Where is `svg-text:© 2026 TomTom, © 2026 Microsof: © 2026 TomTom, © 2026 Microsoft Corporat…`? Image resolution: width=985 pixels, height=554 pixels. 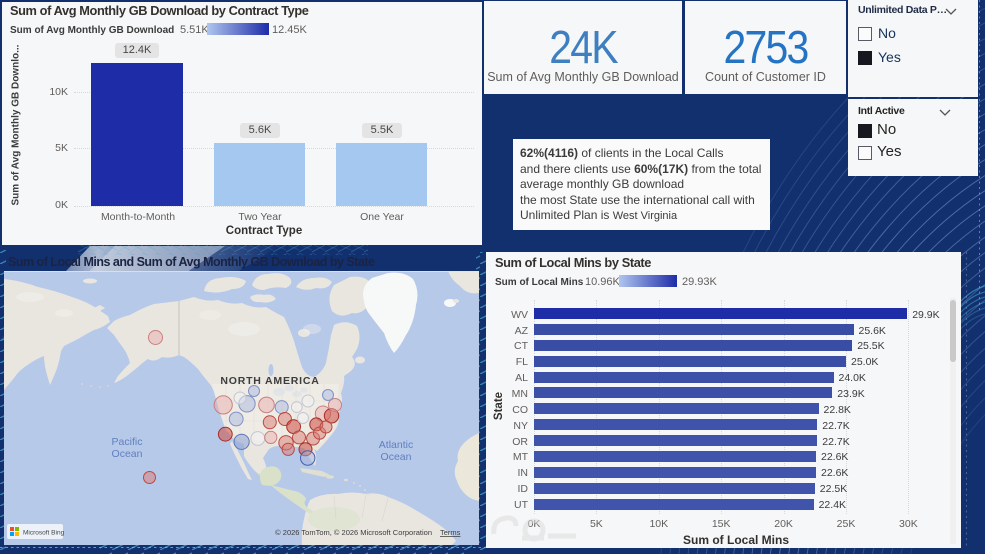
svg-text:© 2026 TomTom, © 2026 Microsof: © 2026 TomTom, © 2026 Microsoft Corporat… is located at coordinates (353, 532).